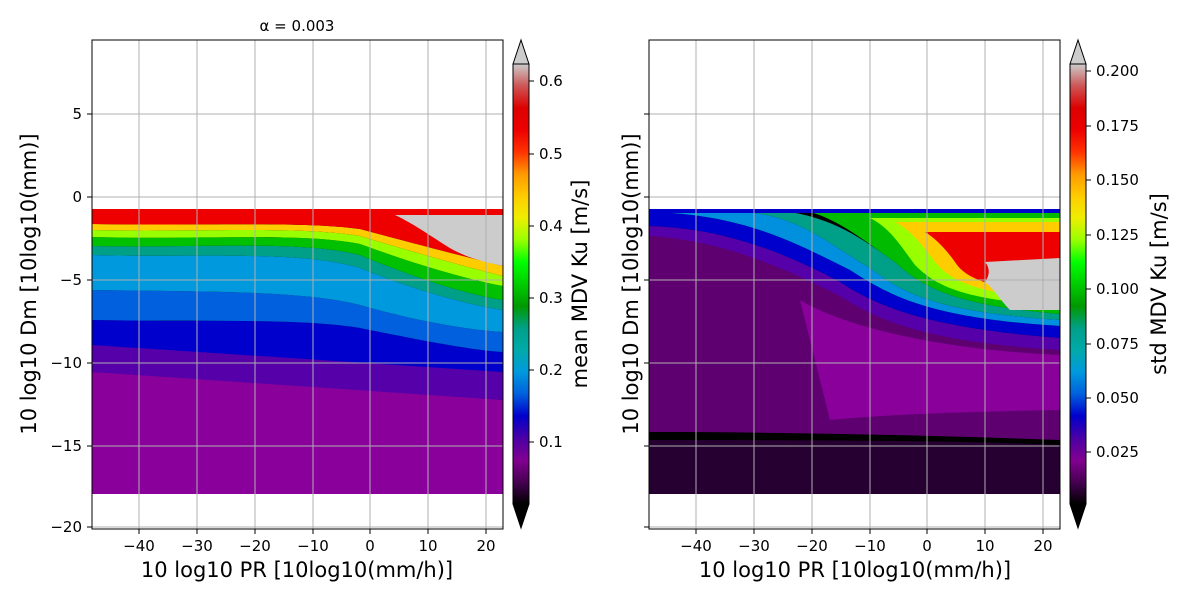 Image resolution: width=1200 pixels, height=600 pixels. I want to click on colorbar-tick-label: 0.2, so click(551, 370).